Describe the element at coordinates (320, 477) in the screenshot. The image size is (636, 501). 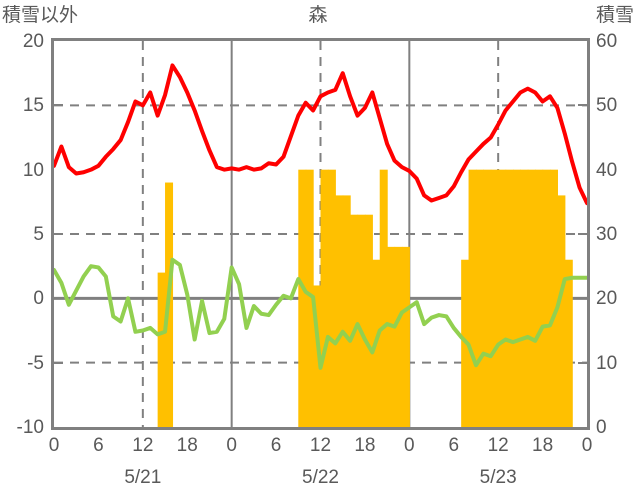
I see `x-axis-day-label: 5/22` at that location.